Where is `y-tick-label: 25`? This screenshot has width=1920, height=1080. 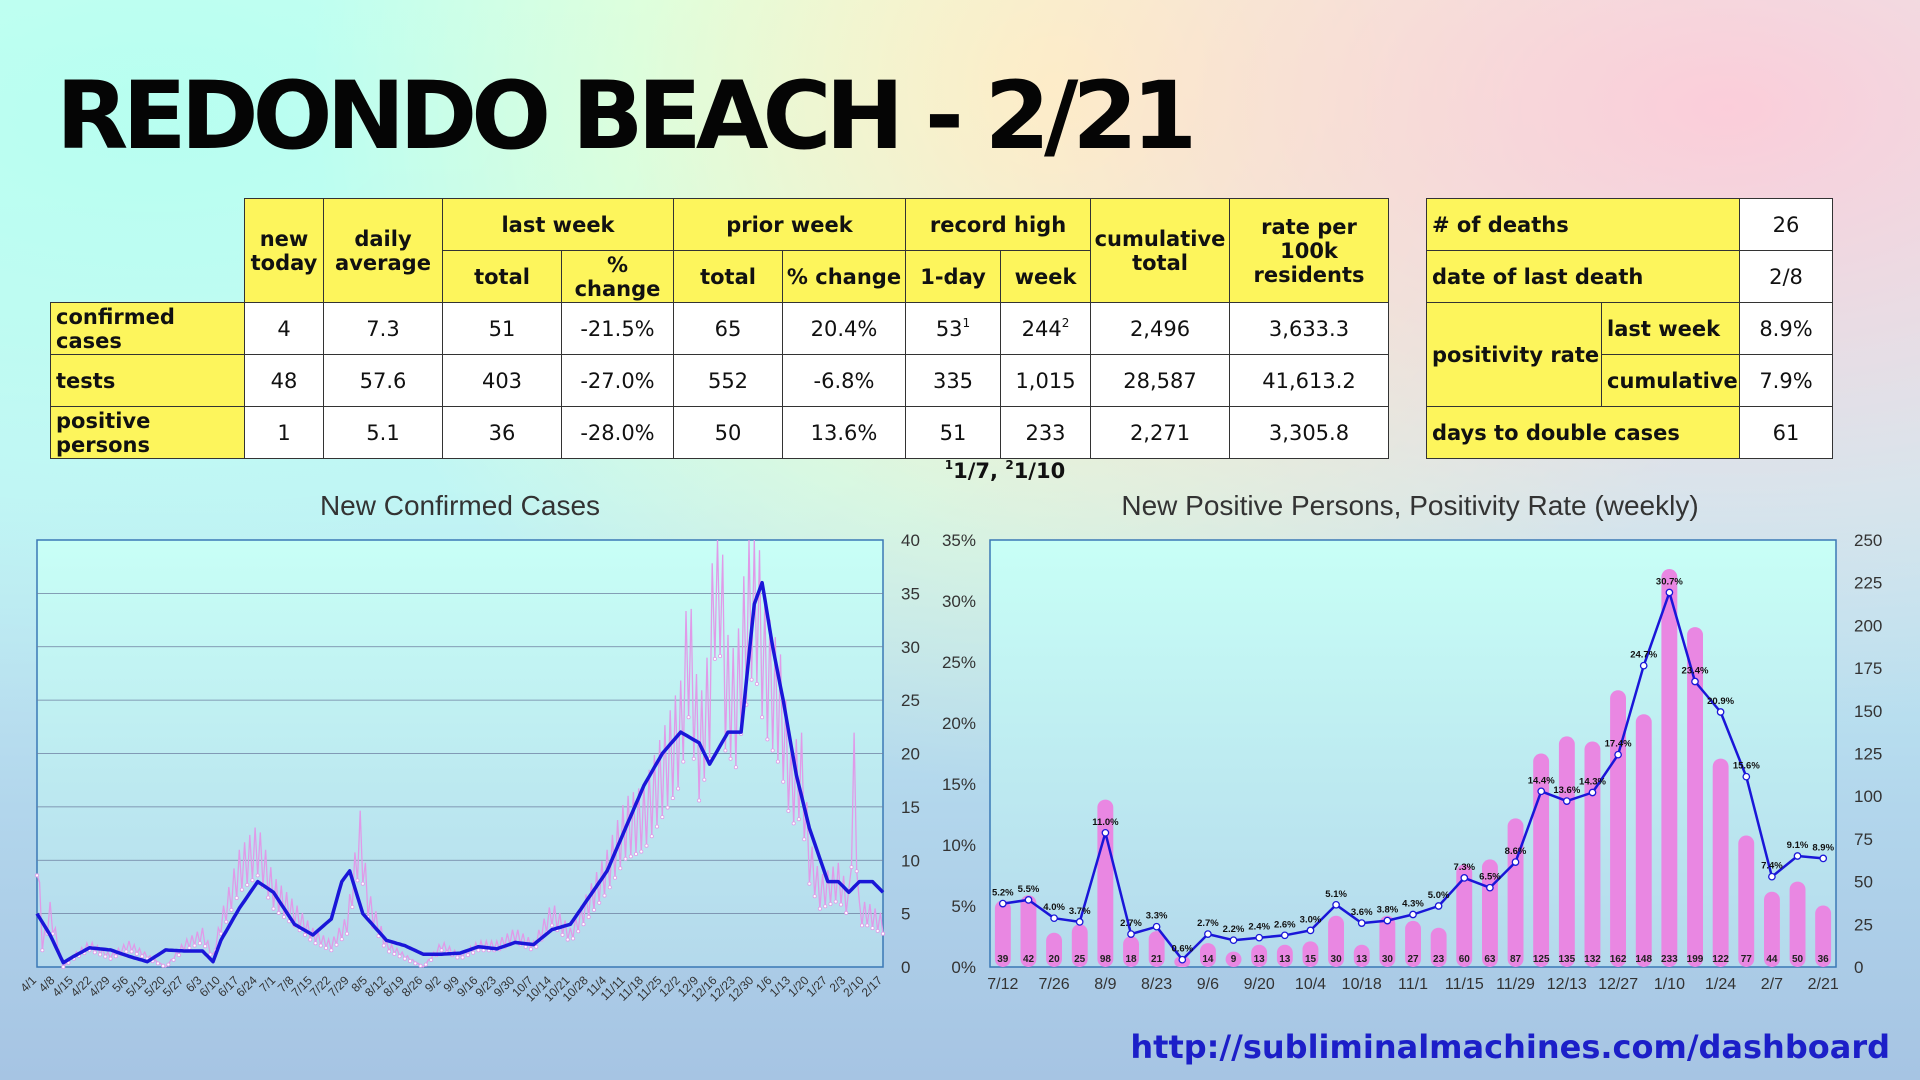 y-tick-label: 25 is located at coordinates (910, 700).